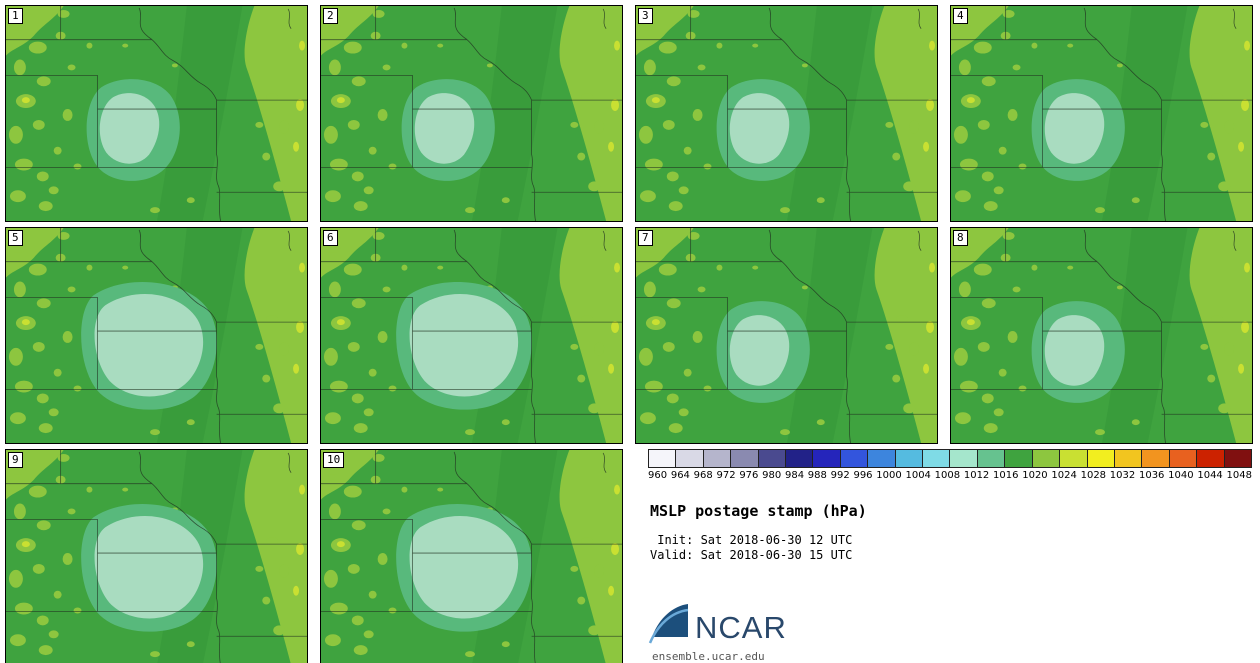  Describe the element at coordinates (741, 627) in the screenshot. I see `ncar-logo-text: NCAR` at that location.